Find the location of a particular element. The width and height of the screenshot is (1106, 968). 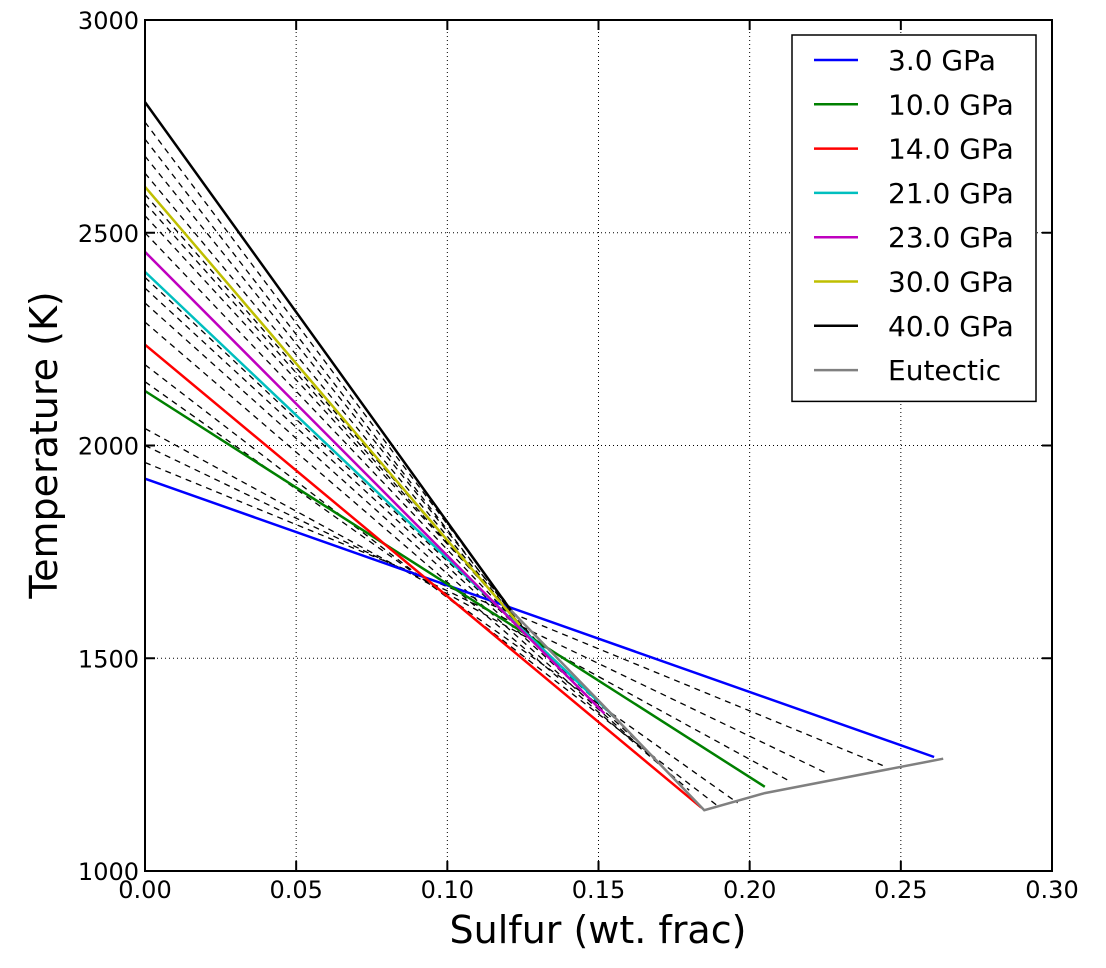

x-tick-label: 0.30 is located at coordinates (1051, 890).